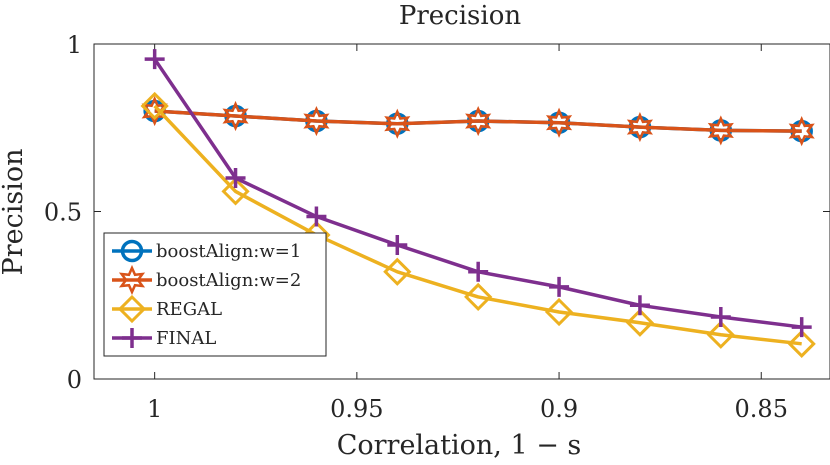 This screenshot has width=830, height=465. I want to click on legend-label: REGAL, so click(189, 309).